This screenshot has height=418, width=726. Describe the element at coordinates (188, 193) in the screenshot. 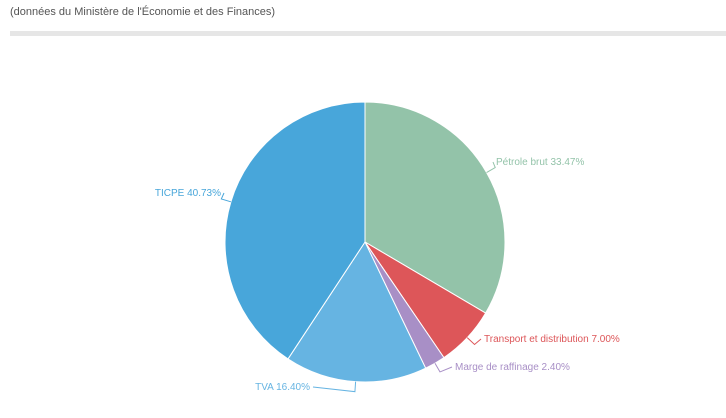

I see `data-label-ticpe: TICPE 40.73%` at that location.